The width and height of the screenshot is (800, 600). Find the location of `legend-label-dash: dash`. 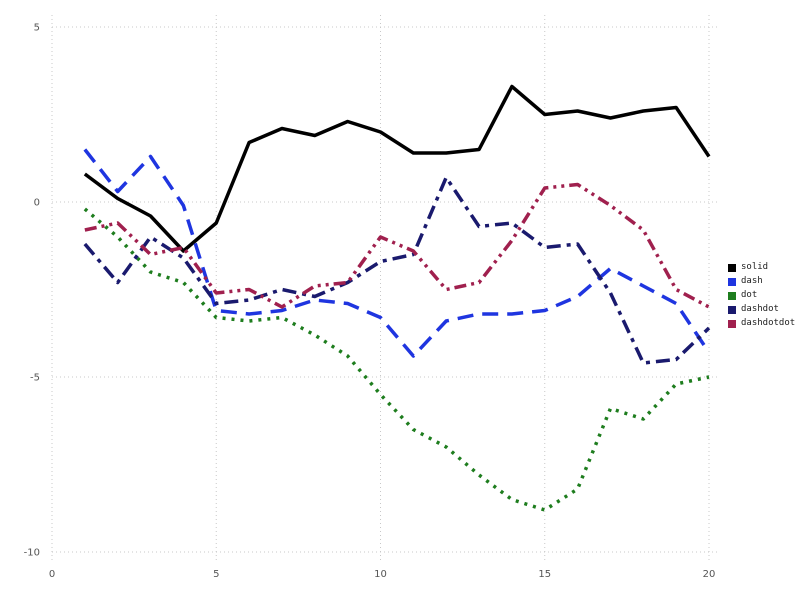

legend-label-dash: dash is located at coordinates (752, 281).